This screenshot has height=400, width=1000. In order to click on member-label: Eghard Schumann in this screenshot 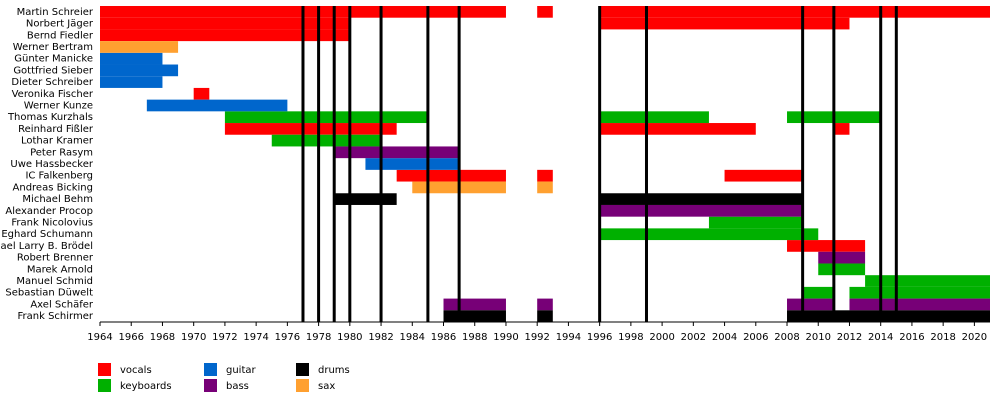, I will do `click(47, 234)`.